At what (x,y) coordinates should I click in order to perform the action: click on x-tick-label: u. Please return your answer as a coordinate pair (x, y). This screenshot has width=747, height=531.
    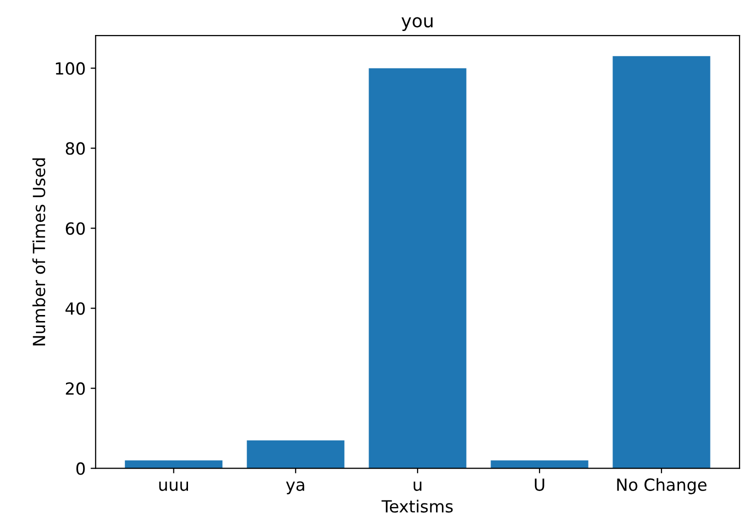
    Looking at the image, I should click on (418, 486).